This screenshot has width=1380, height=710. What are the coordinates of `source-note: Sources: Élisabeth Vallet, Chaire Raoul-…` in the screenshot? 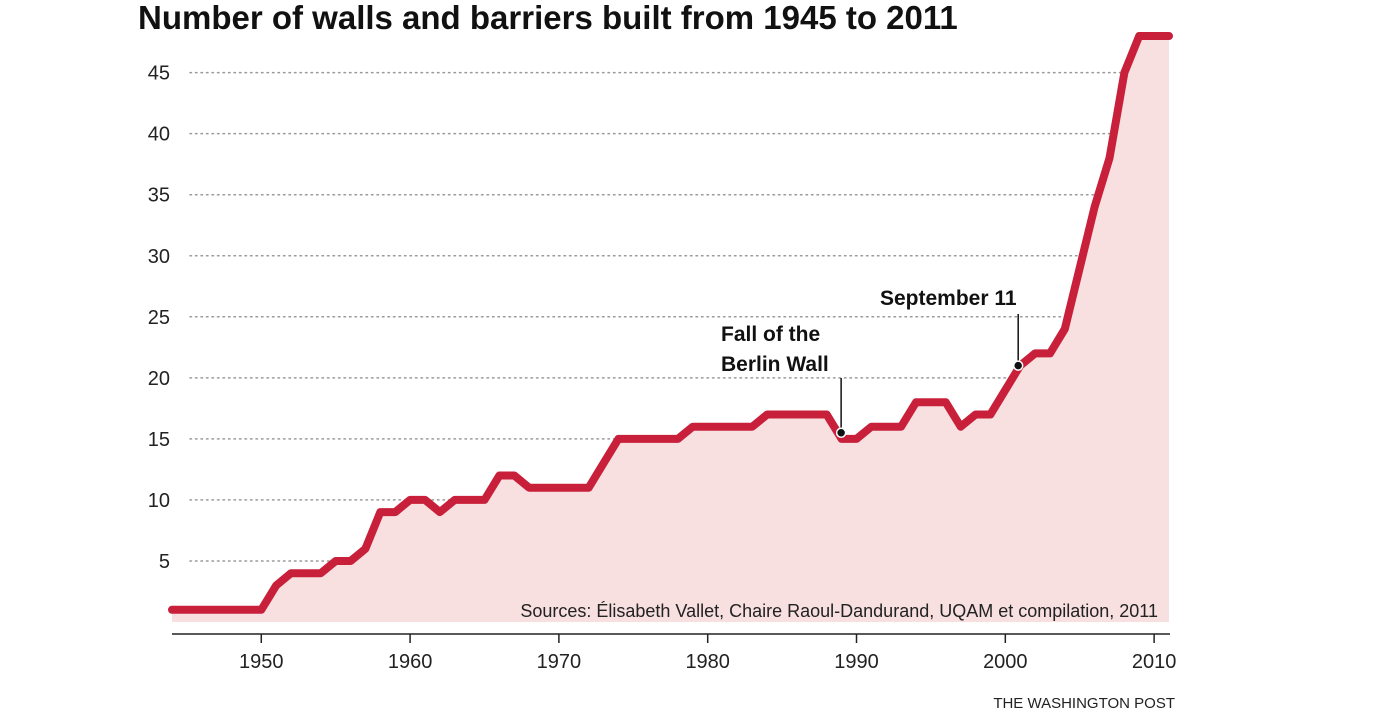 It's located at (839, 611).